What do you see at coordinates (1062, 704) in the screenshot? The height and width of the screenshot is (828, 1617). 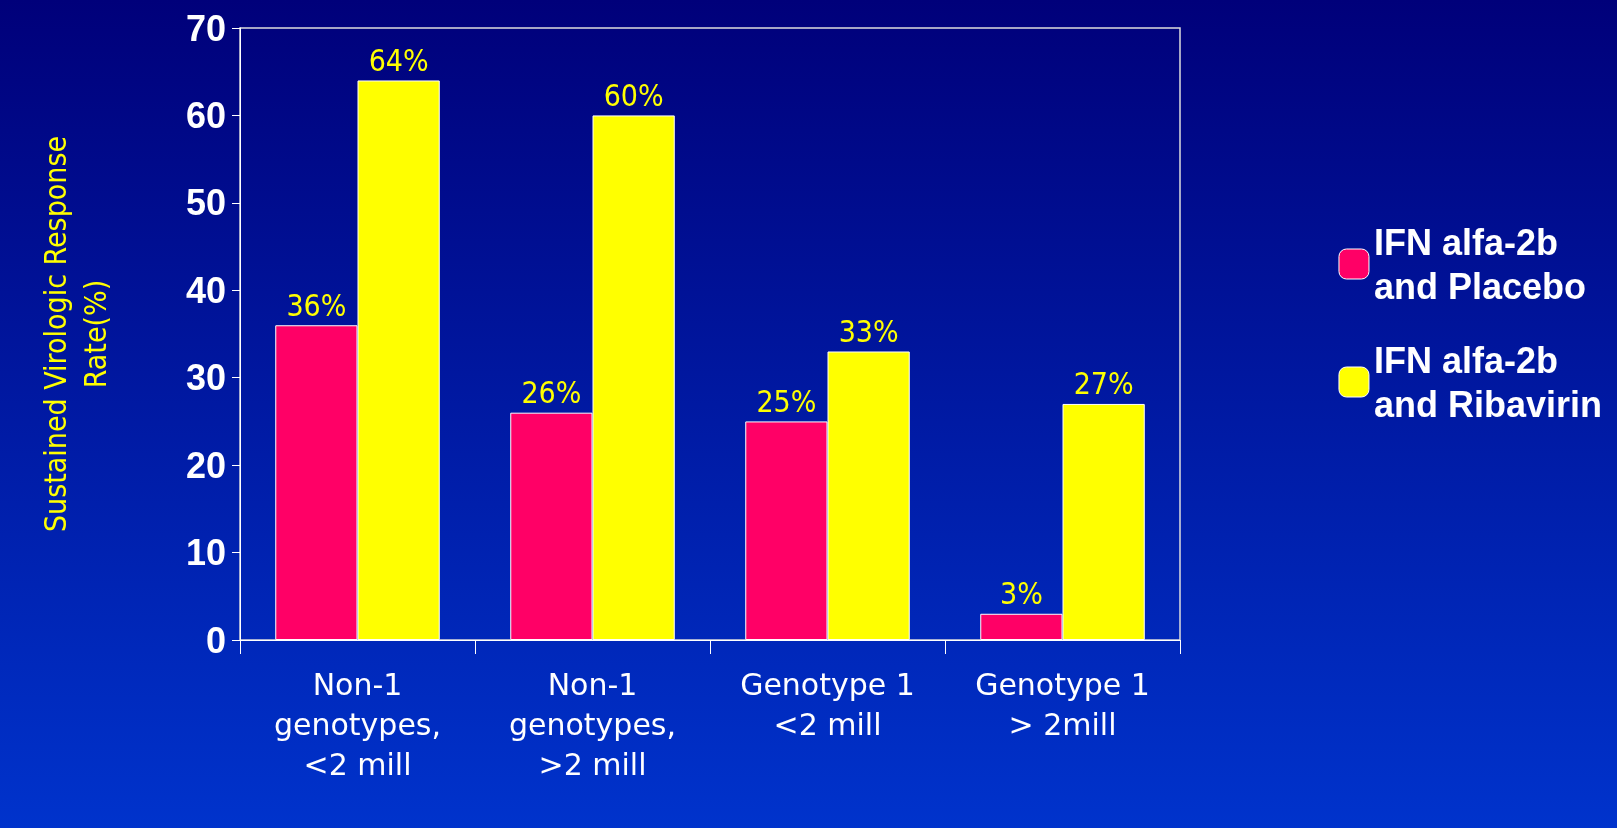 I see `x-tick-label: Genotype 1 > 2mill` at bounding box center [1062, 704].